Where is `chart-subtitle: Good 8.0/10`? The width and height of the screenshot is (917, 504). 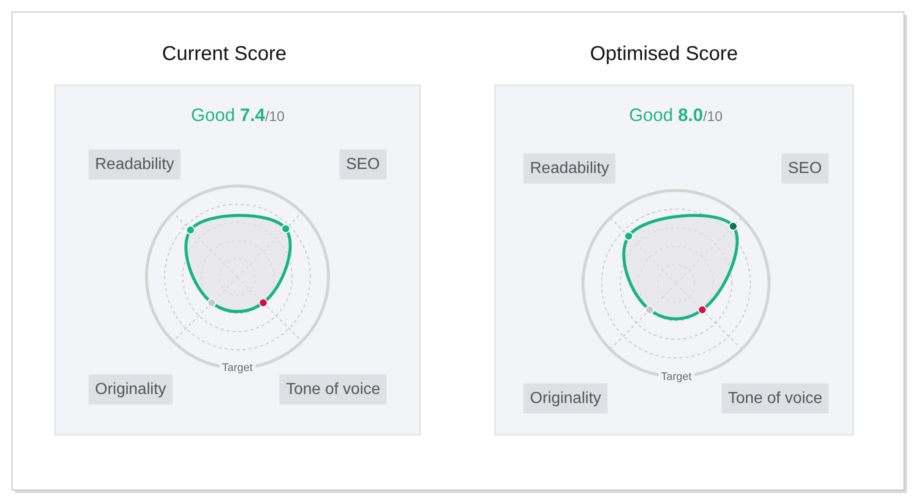 chart-subtitle: Good 8.0/10 is located at coordinates (676, 115).